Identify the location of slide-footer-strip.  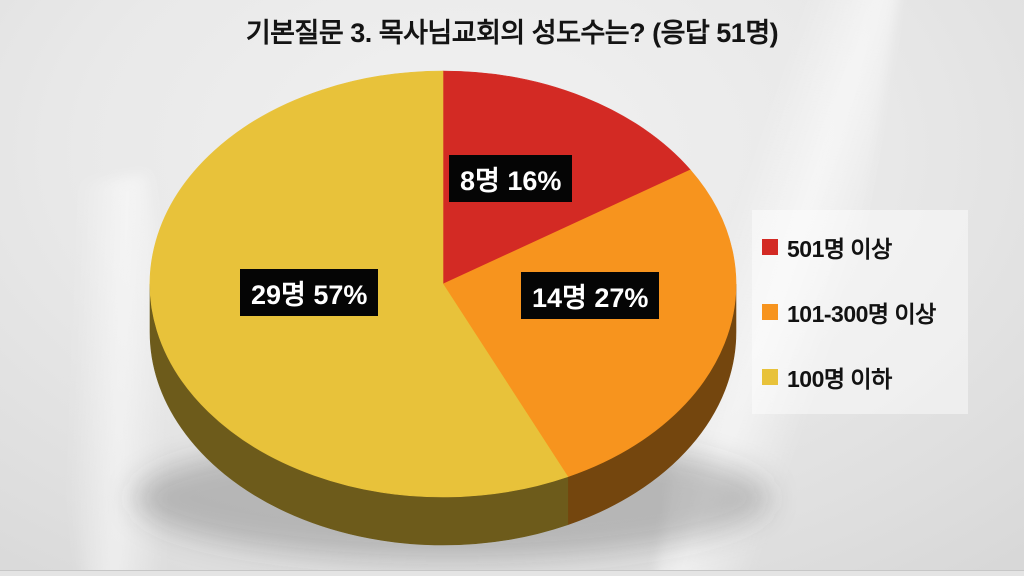
(512, 573).